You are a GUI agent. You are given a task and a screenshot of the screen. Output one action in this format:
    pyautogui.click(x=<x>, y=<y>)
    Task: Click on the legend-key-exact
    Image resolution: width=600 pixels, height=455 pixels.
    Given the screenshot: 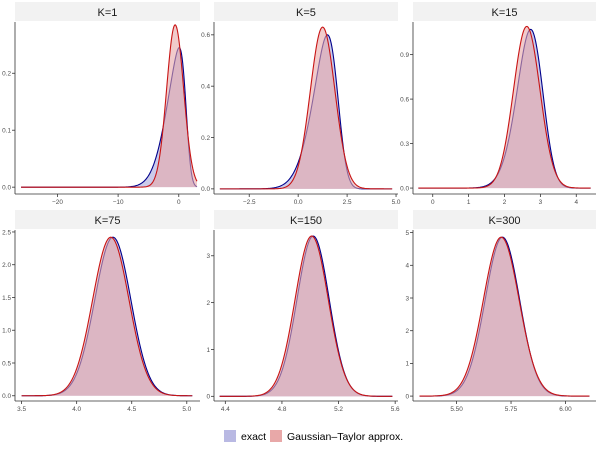 What is the action you would take?
    pyautogui.click(x=230, y=436)
    